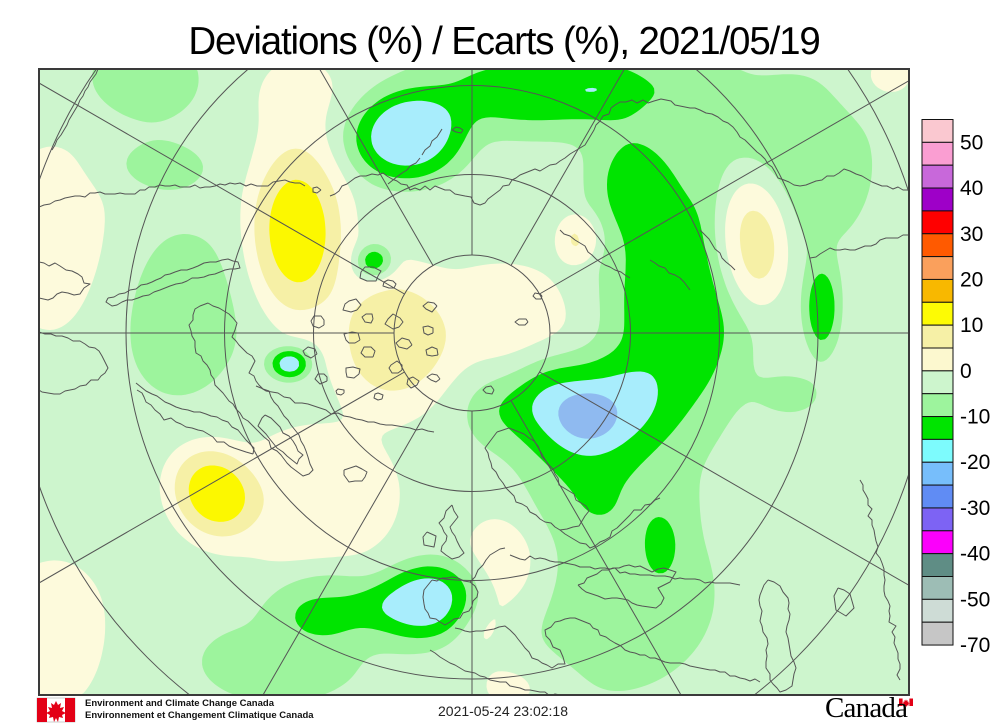 The height and width of the screenshot is (726, 1000). I want to click on svg-text: -70, so click(975, 645).